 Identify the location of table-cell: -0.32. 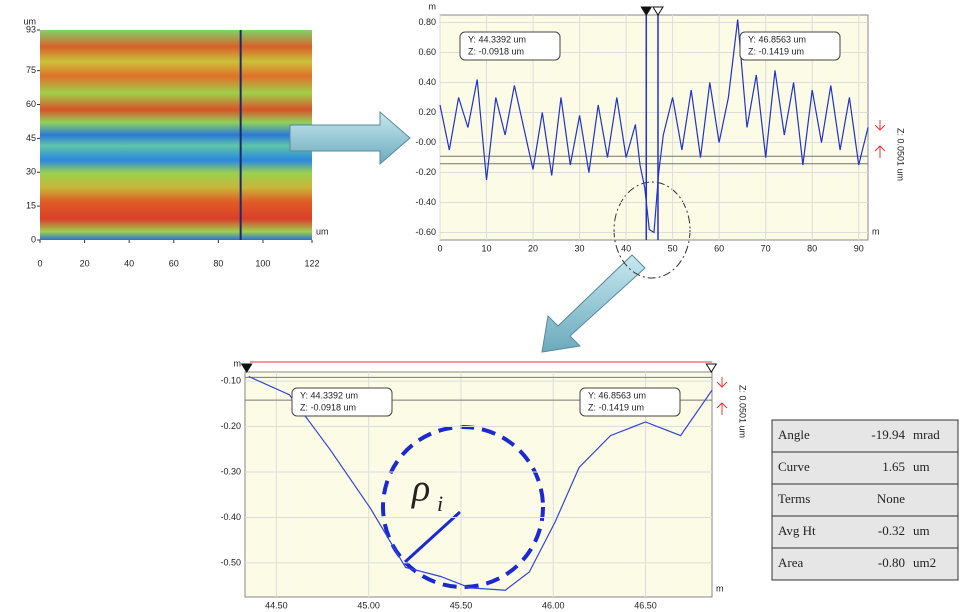
(891, 530).